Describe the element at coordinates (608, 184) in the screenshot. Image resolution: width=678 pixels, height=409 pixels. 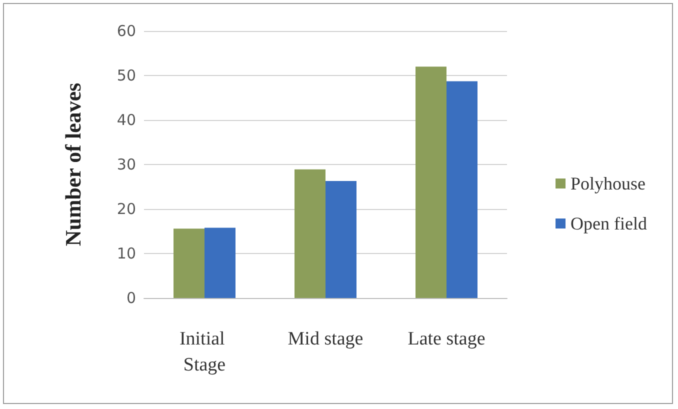
I see `legend-label: Polyhouse` at that location.